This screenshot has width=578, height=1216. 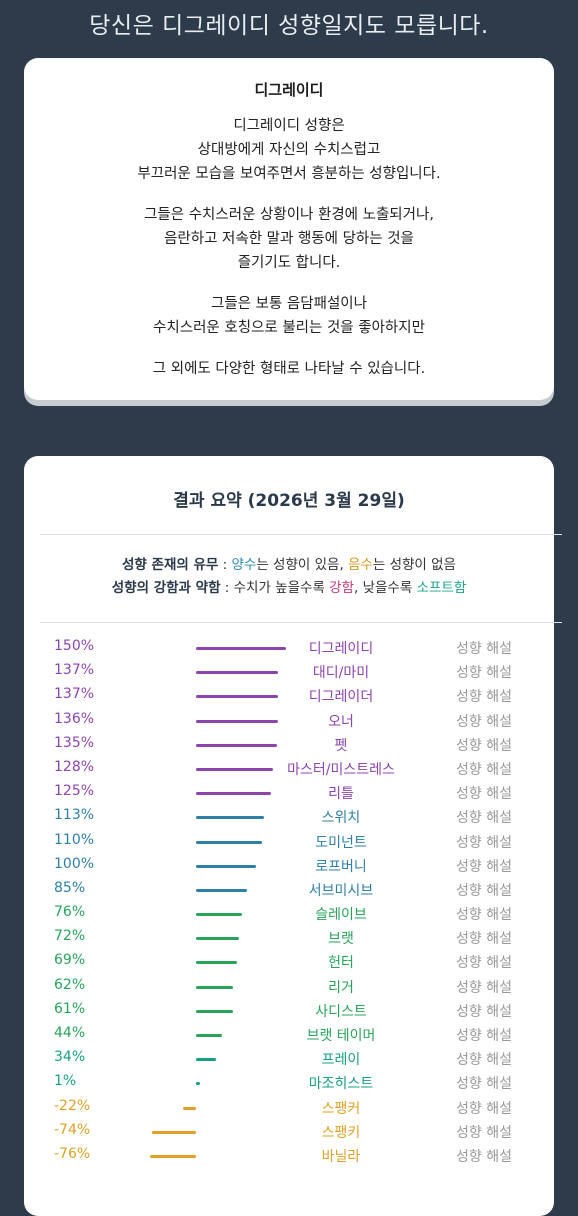 I want to click on description-line: 즐기기도 합니다., so click(x=289, y=263).